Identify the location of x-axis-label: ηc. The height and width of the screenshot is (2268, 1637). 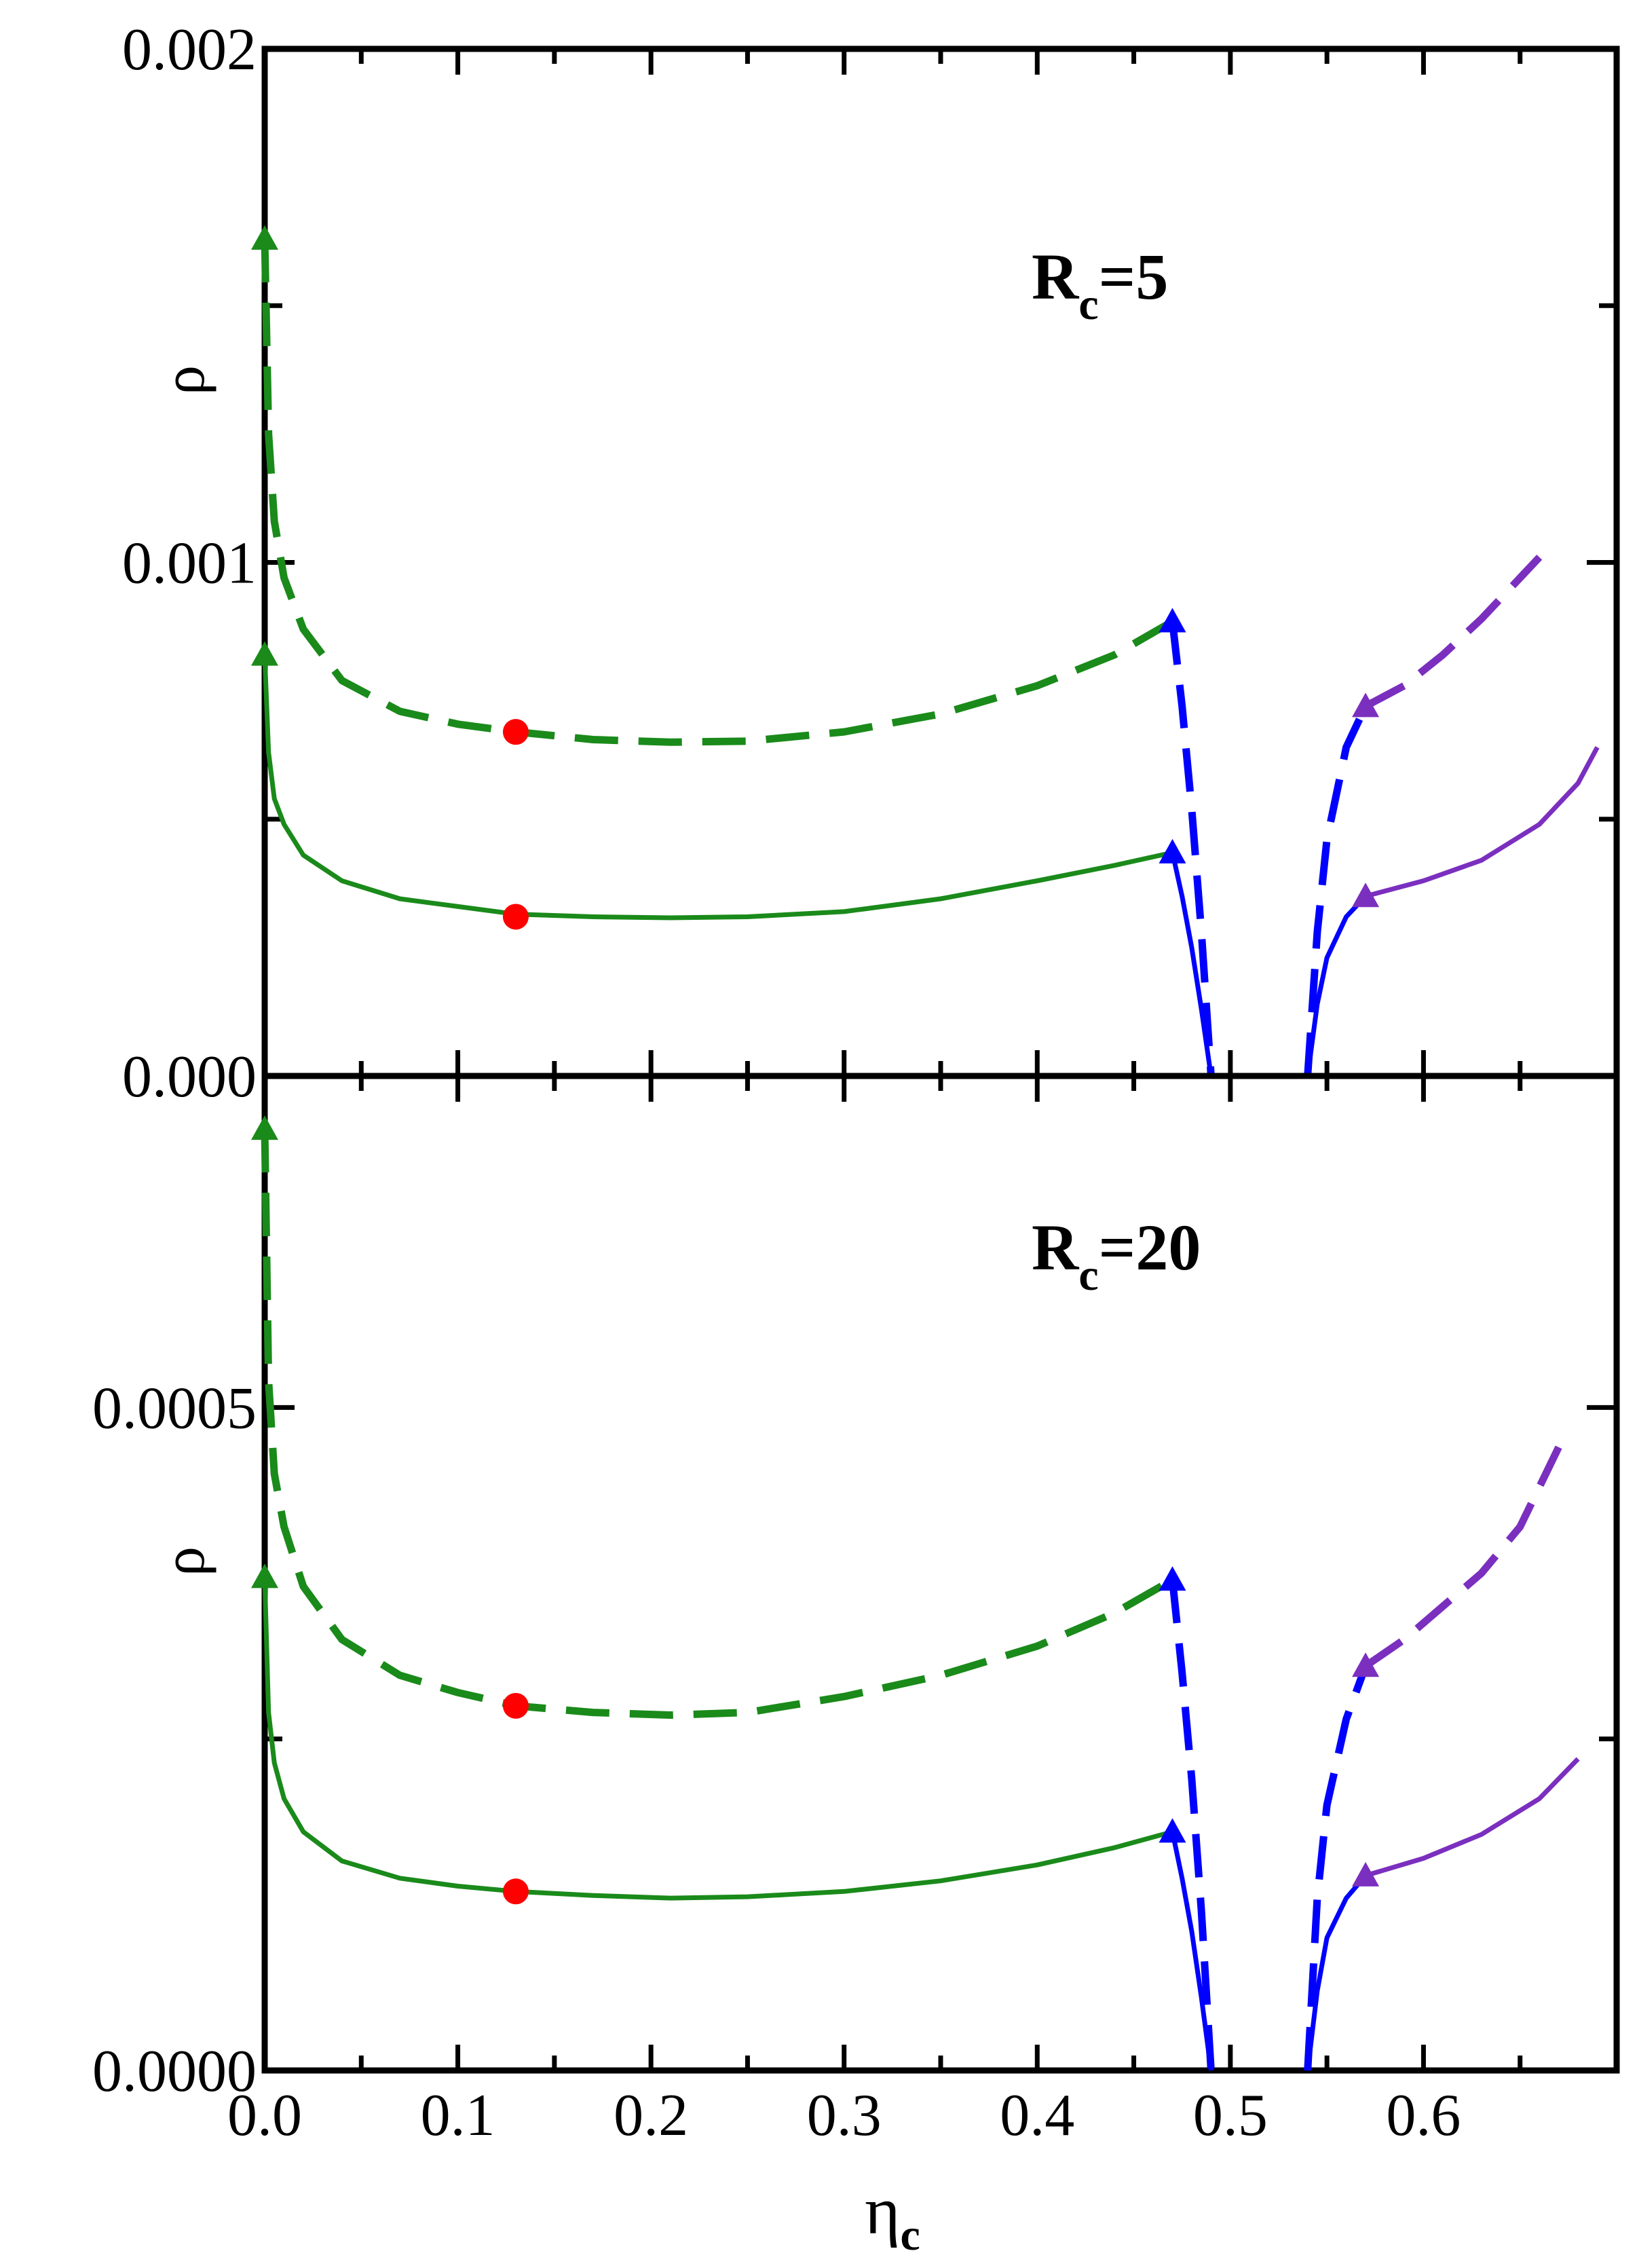
(892, 2216).